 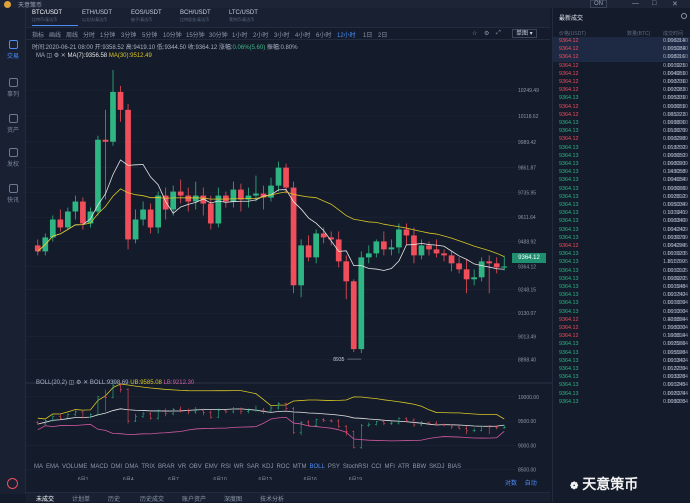 I want to click on indicator-rsi: RSI, so click(x=225, y=467).